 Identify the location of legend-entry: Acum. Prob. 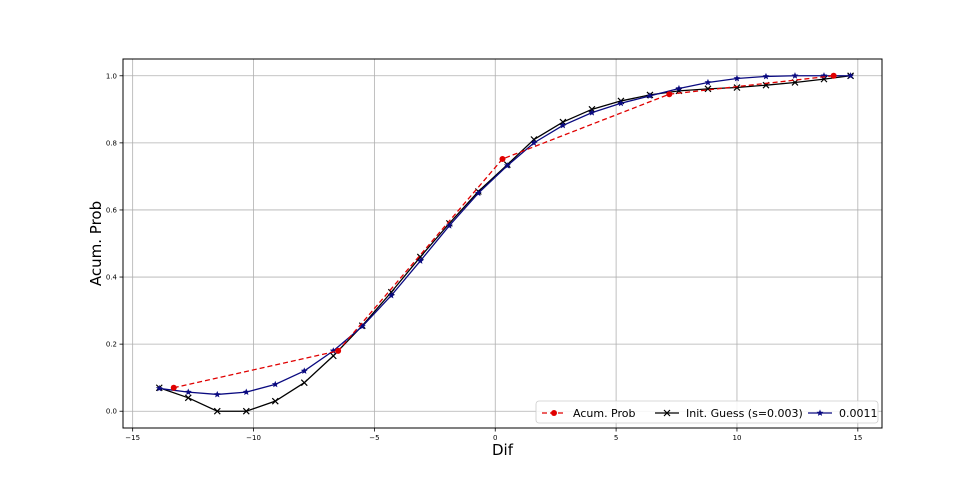
(589, 413).